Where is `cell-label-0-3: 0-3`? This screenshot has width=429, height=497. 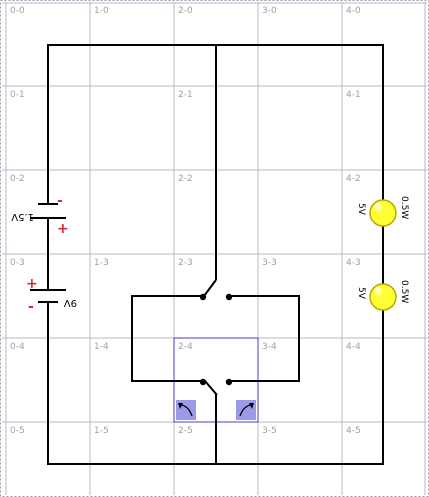 cell-label-0-3: 0-3 is located at coordinates (17, 263).